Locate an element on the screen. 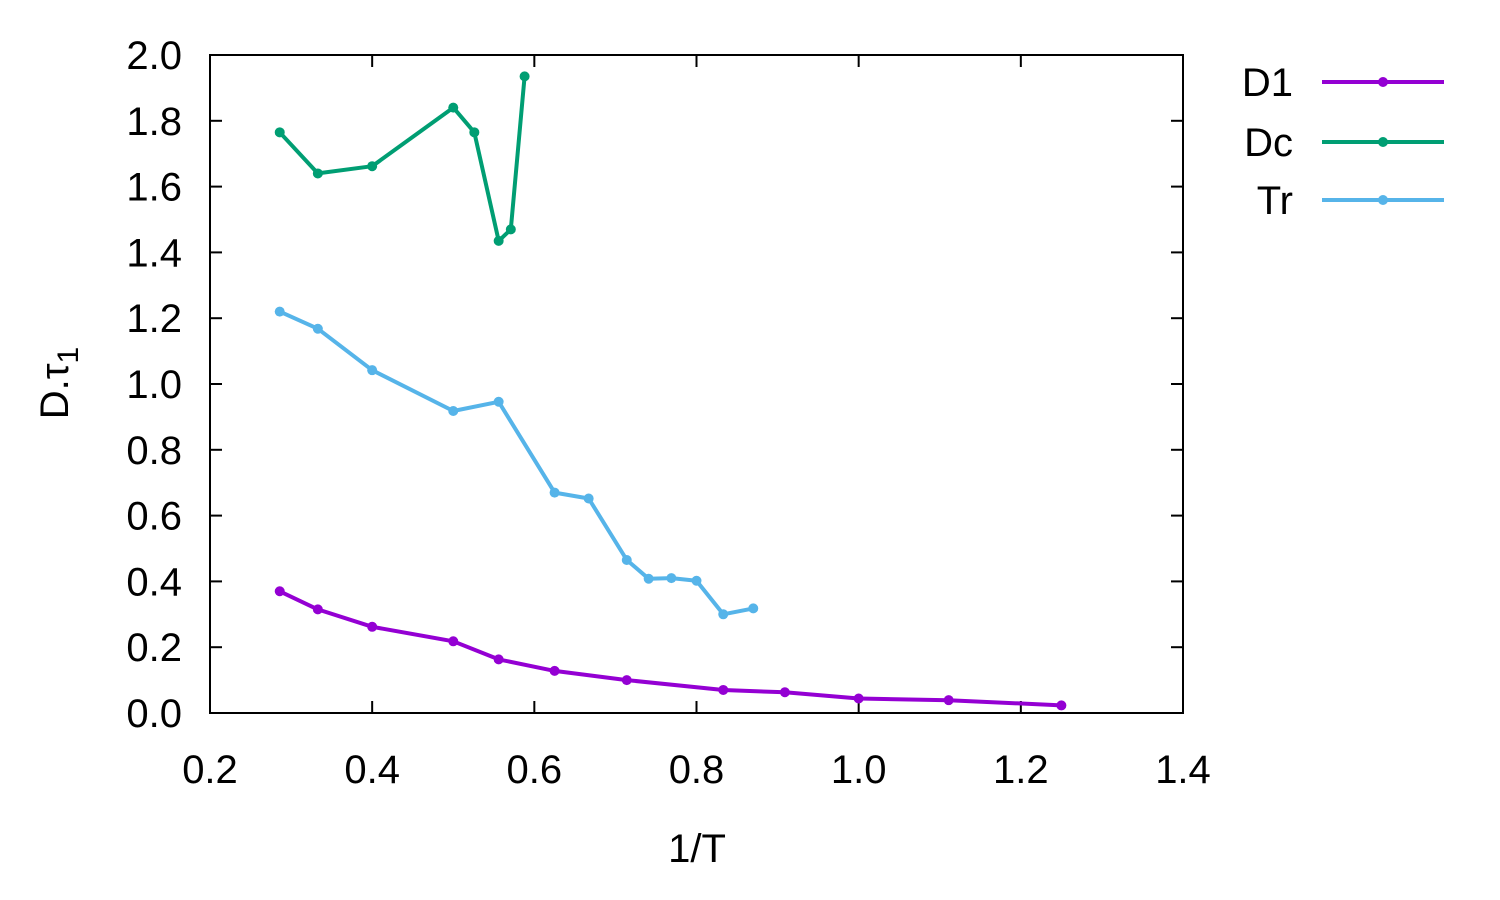 The width and height of the screenshot is (1500, 900). y-tick-label: 0.0 is located at coordinates (154, 714).